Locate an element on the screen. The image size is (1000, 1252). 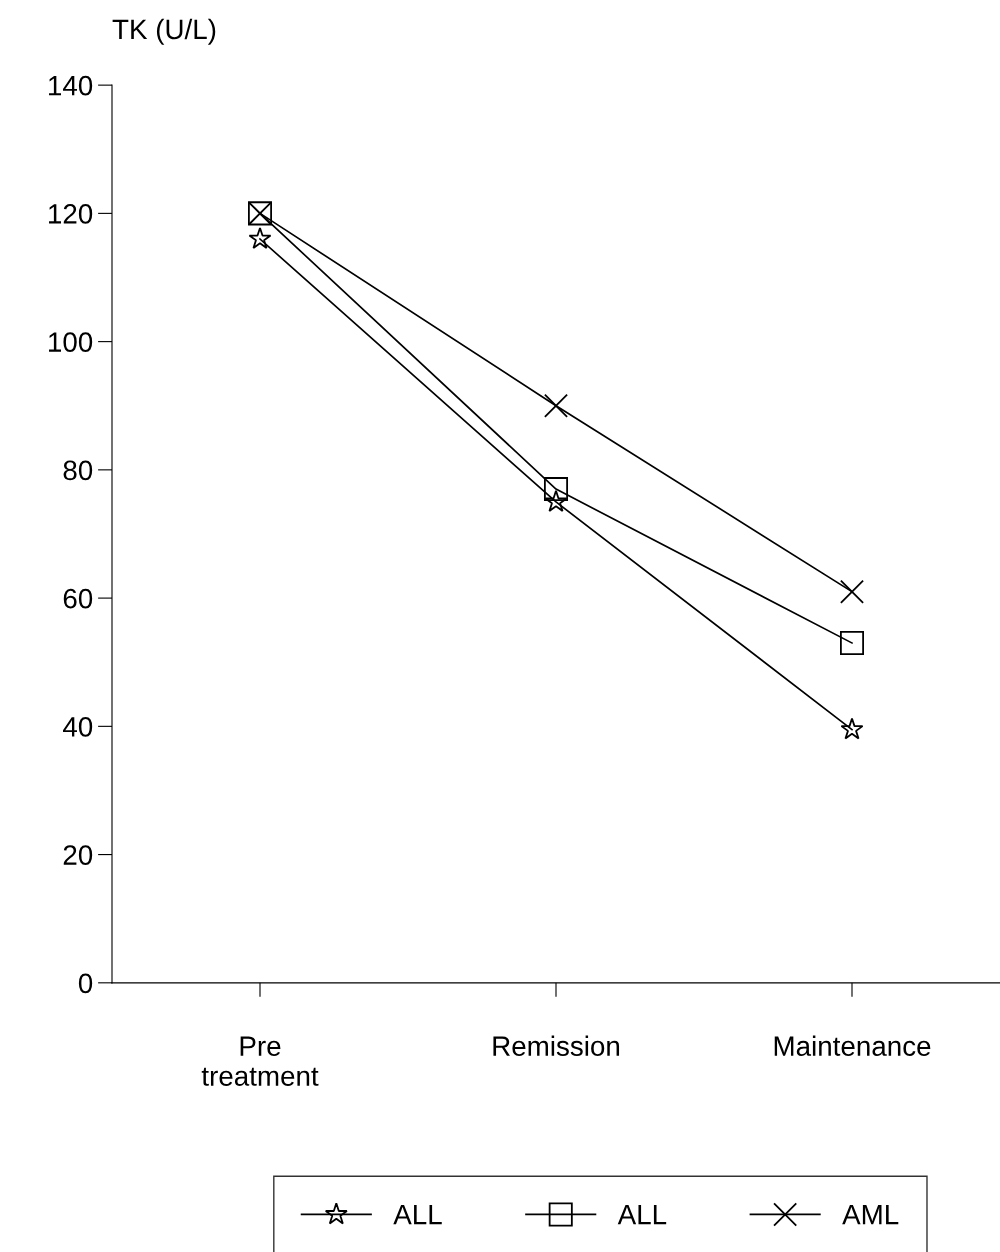
y-tick-label: 120 is located at coordinates (71, 214).